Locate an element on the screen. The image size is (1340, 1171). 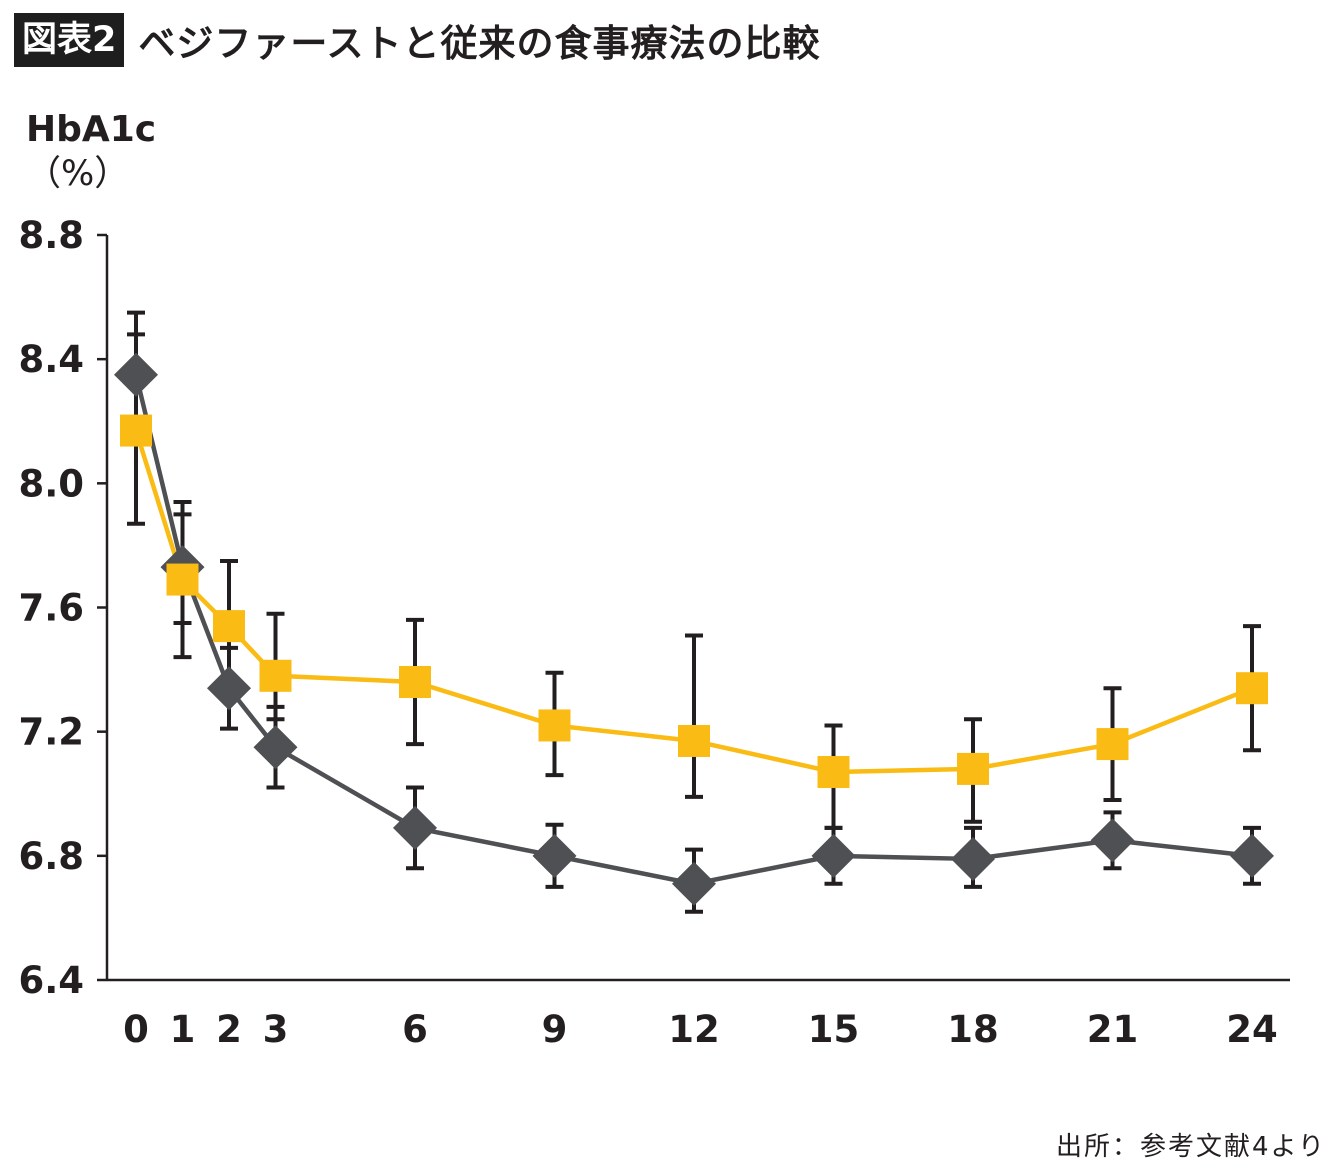
x-tick-label: 6 is located at coordinates (415, 1029).